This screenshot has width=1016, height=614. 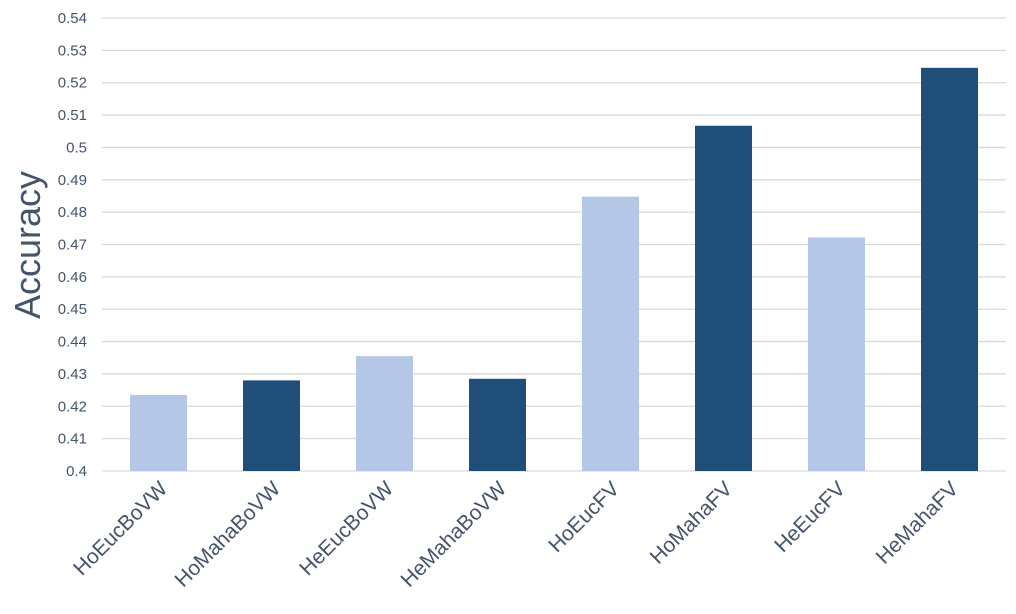 I want to click on bar-hemahafv, so click(x=949, y=269).